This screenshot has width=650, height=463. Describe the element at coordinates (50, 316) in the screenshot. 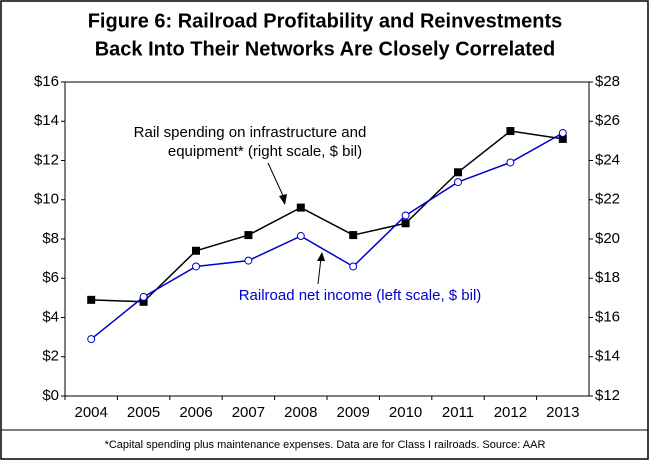

I see `y-tick-label: $4` at that location.